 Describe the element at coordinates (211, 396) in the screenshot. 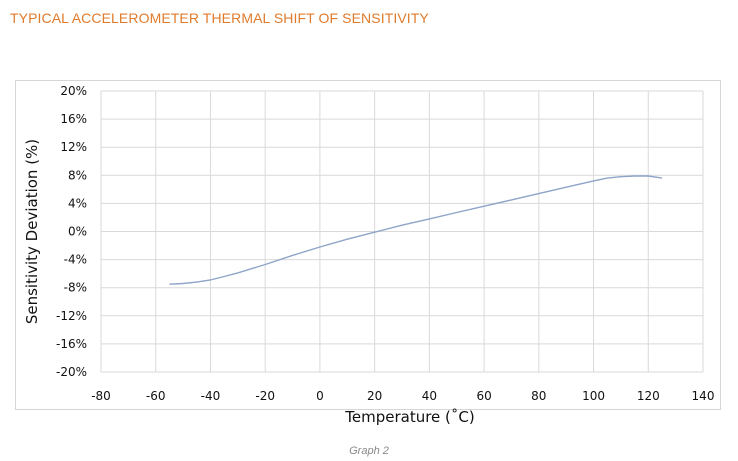

I see `x-tick-label: -40` at that location.